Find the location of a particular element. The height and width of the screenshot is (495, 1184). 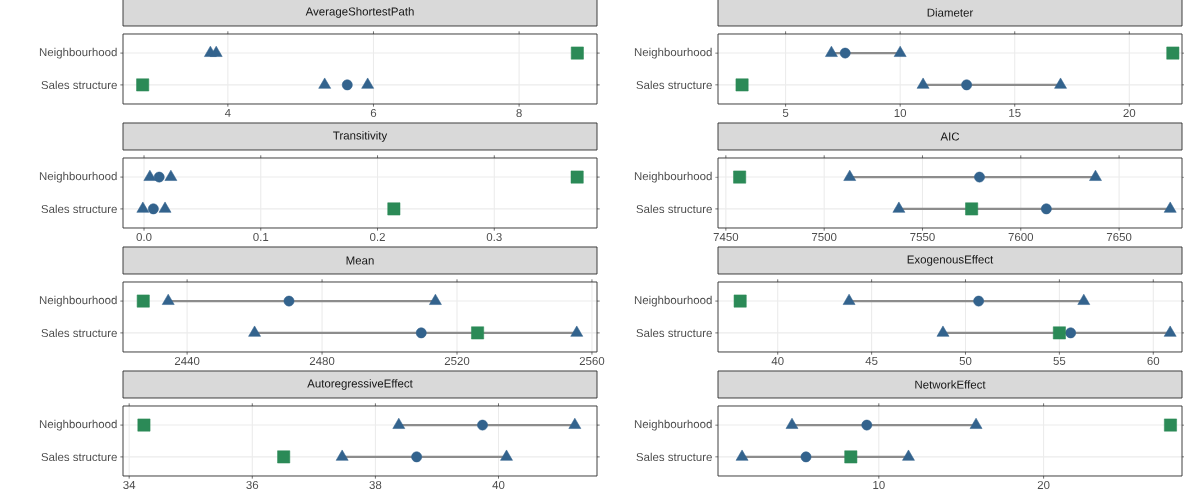

chart-title: AutoregressiveEffect is located at coordinates (360, 384).